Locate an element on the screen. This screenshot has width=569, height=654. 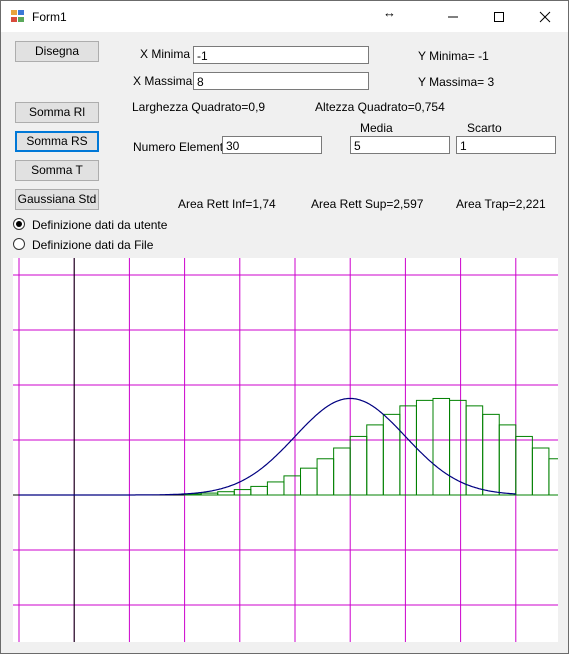
x-massima-input: 8 is located at coordinates (281, 81).